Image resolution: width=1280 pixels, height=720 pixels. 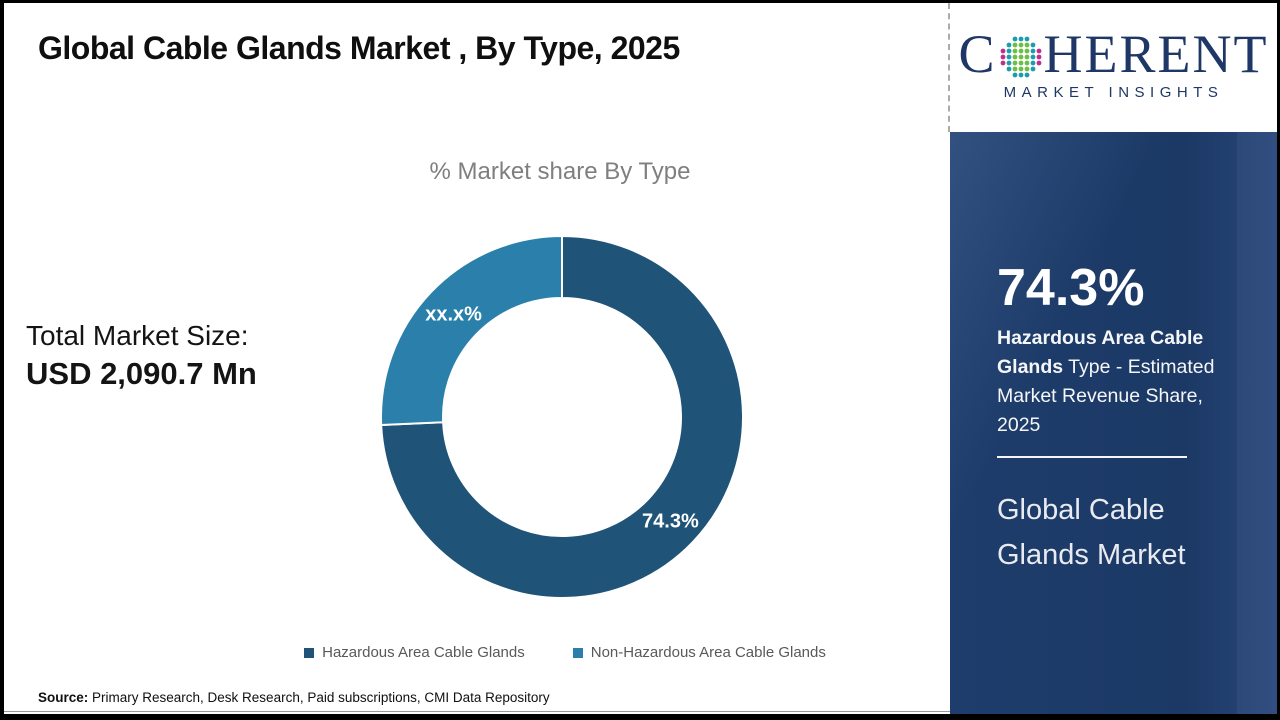 I want to click on donut-chart-svg: 74.3% xx.x%, so click(x=562, y=416).